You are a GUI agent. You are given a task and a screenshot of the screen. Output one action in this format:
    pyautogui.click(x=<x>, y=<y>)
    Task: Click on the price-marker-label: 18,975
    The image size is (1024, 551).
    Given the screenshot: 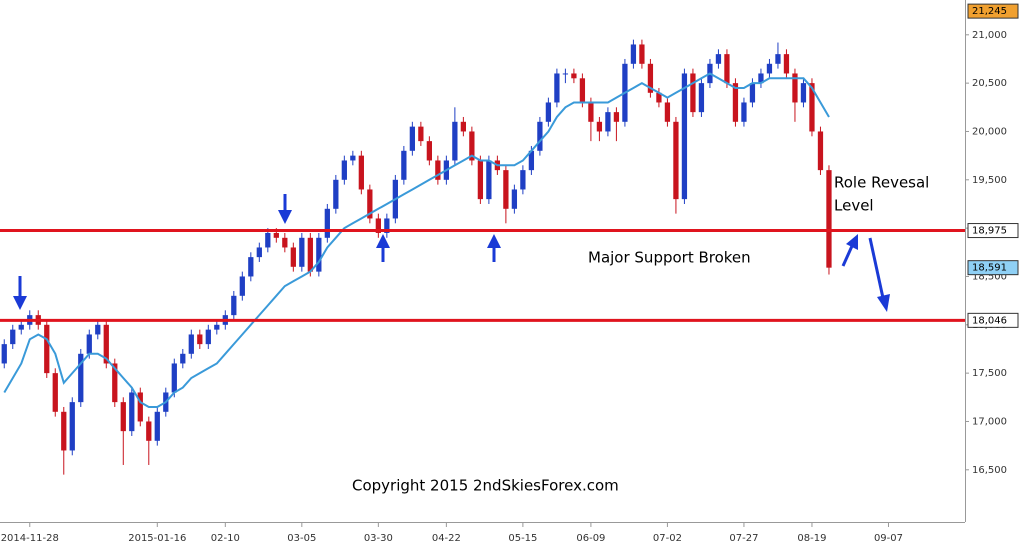 What is the action you would take?
    pyautogui.click(x=989, y=231)
    